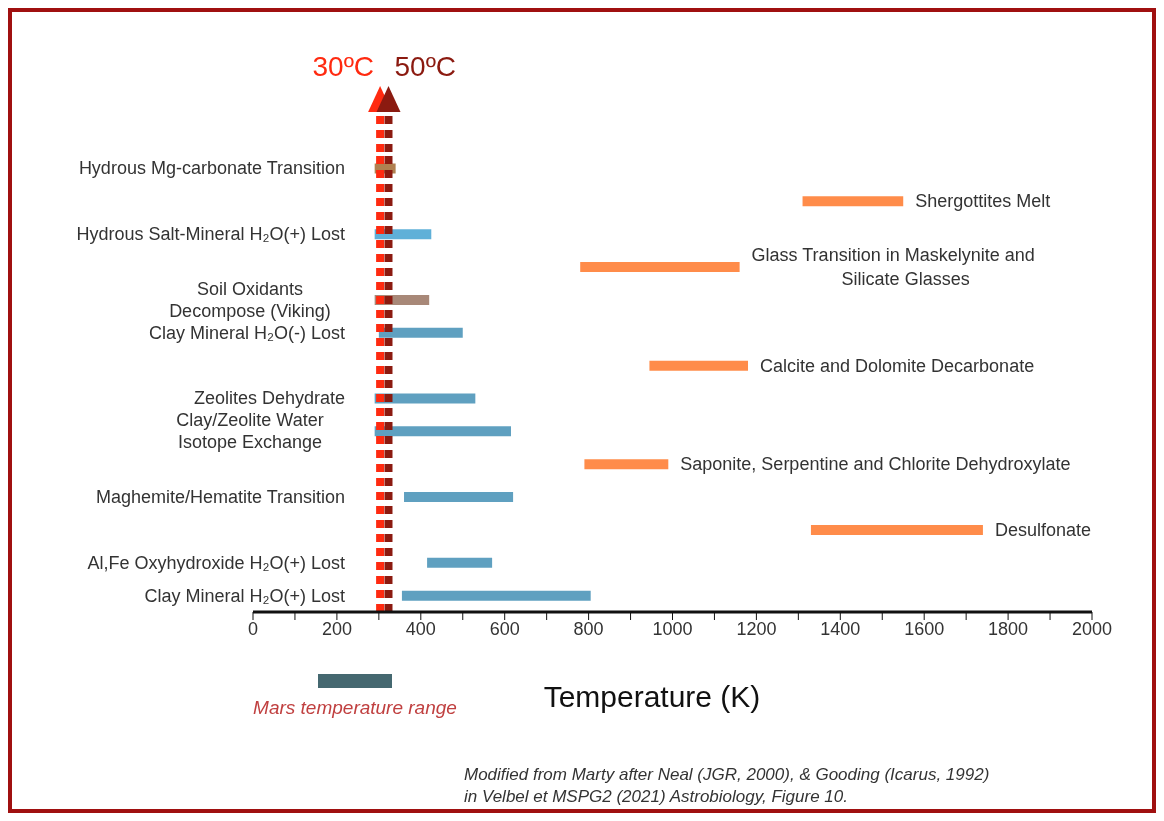 The image size is (1164, 821). Describe the element at coordinates (983, 201) in the screenshot. I see `data-label: Shergottites Melt` at that location.